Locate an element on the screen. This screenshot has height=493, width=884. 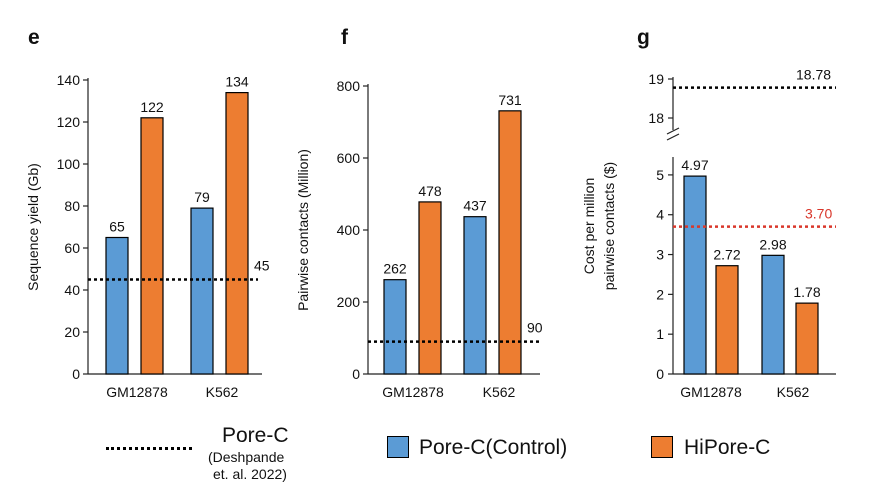
y-tick-label-e-0: 0 is located at coordinates (76, 374).